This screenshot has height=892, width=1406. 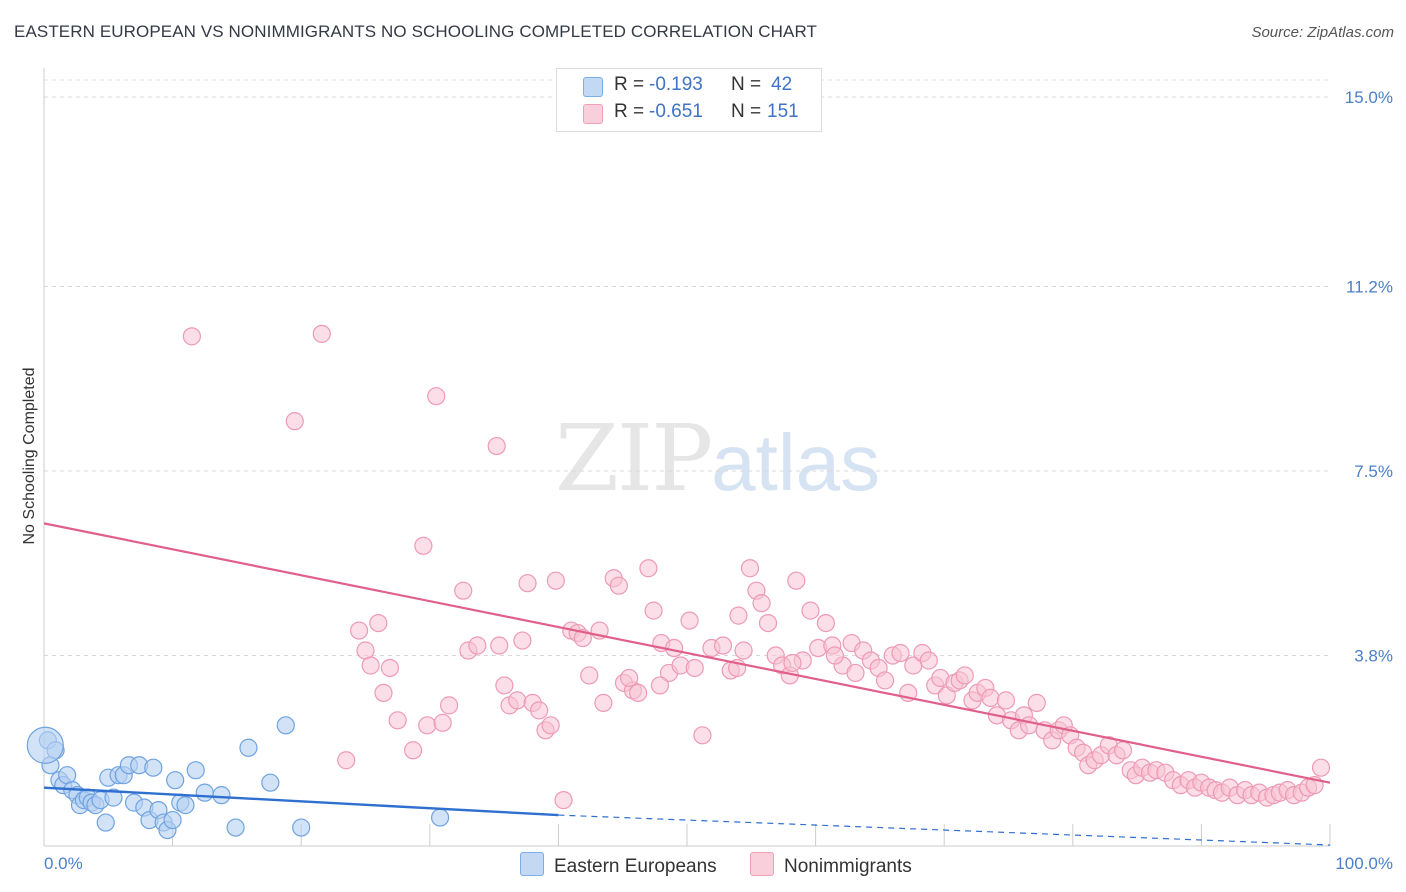 I want to click on legend-row-eastern-europeans: R = -0.193 N = 42, so click(x=689, y=87).